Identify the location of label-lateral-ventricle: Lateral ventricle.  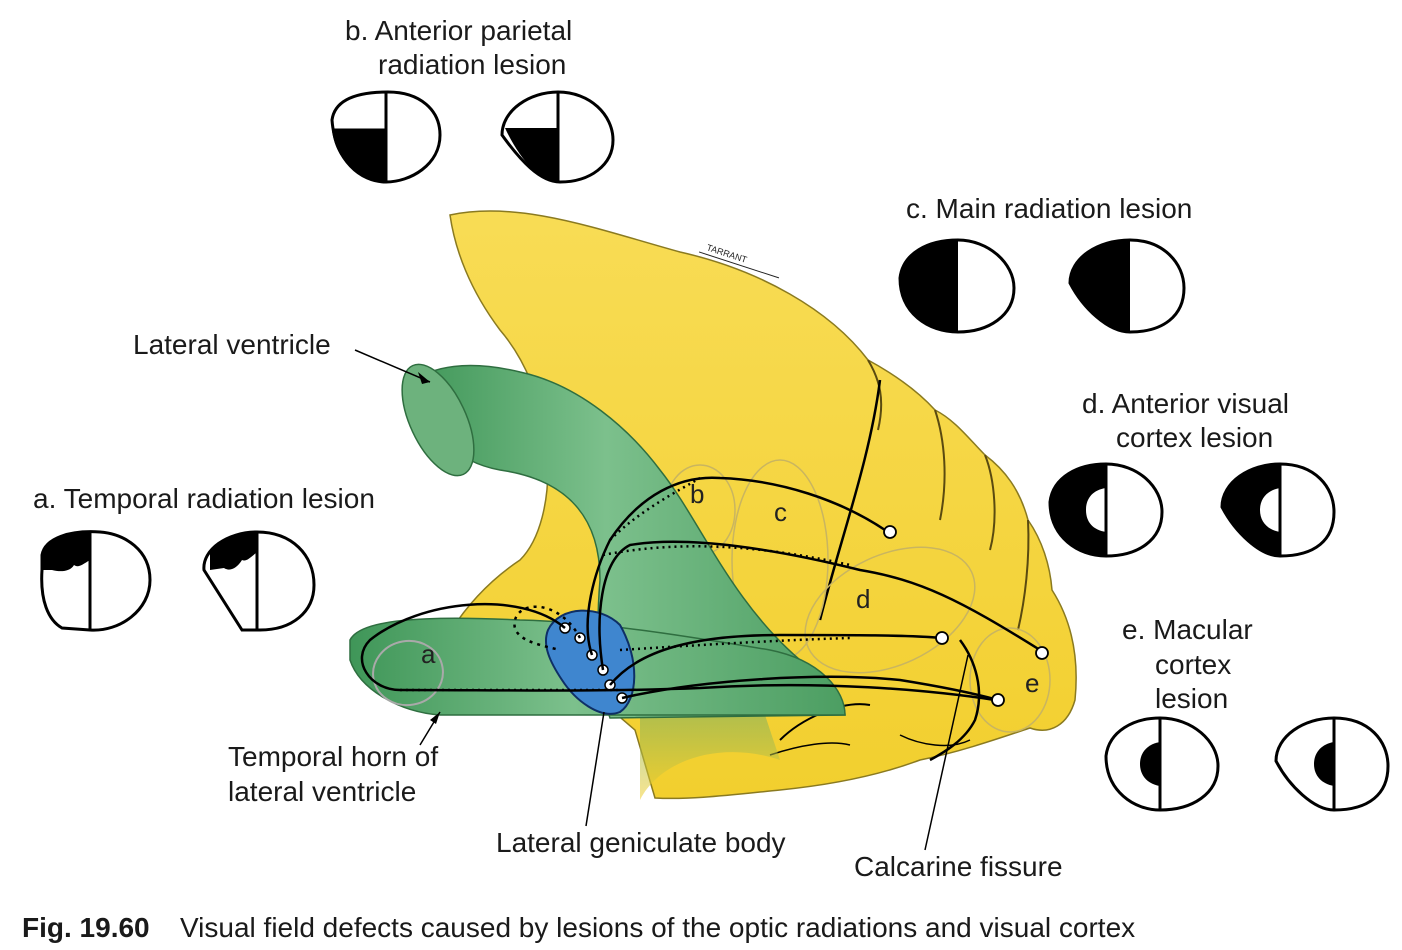
(282, 356).